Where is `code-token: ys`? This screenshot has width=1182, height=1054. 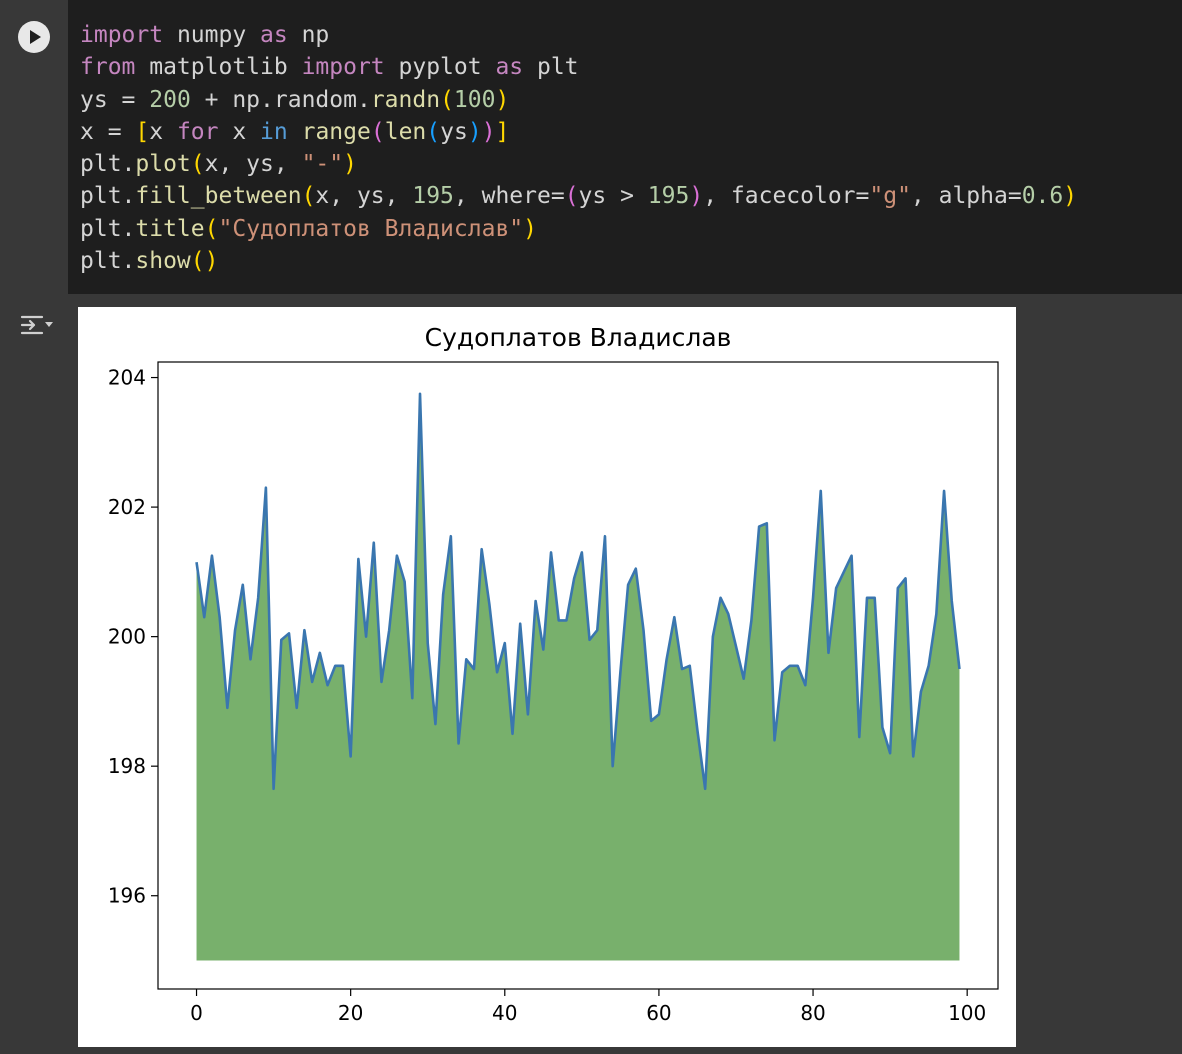 code-token: ys is located at coordinates (454, 131).